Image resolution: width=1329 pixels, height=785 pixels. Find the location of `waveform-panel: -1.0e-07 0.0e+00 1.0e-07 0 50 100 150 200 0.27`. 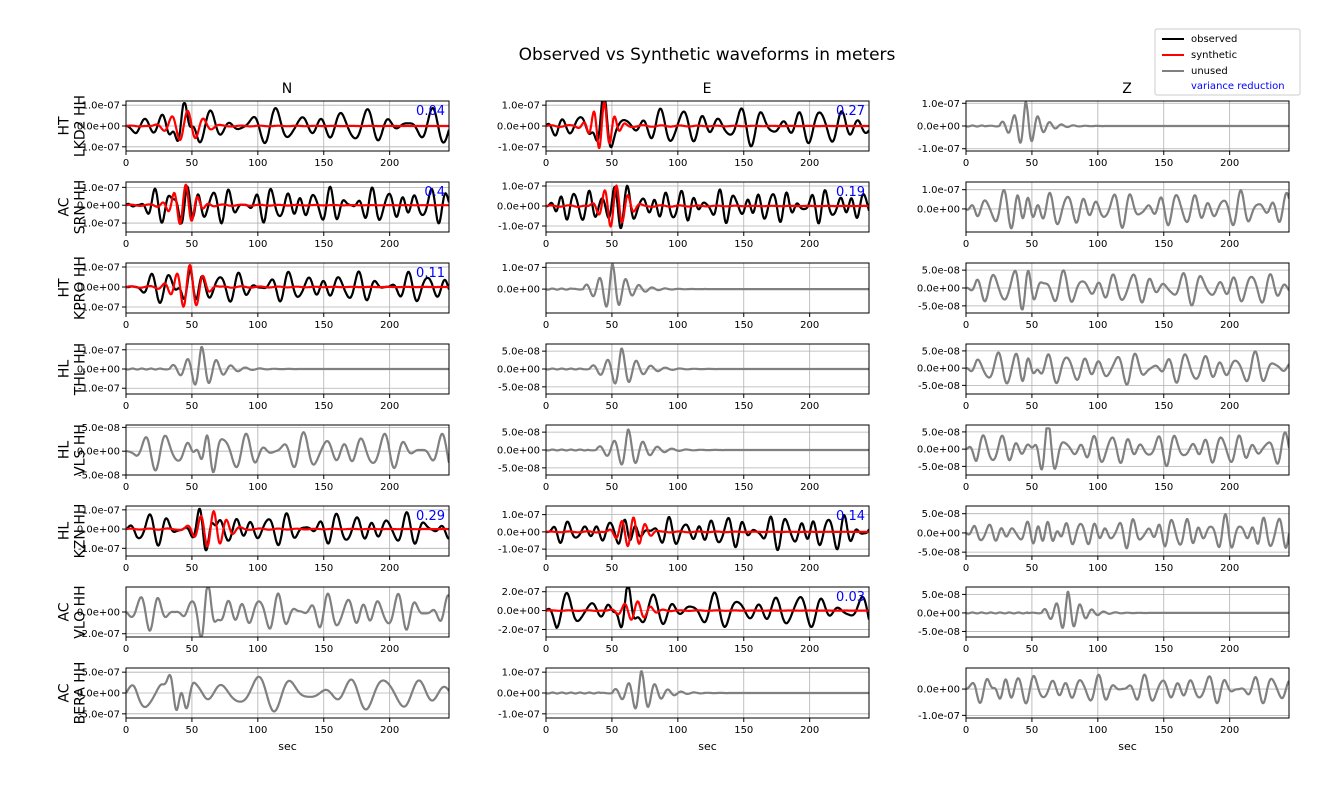

waveform-panel: -1.0e-07 0.0e+00 1.0e-07 0 50 100 150 200 0.27 is located at coordinates (683, 134).